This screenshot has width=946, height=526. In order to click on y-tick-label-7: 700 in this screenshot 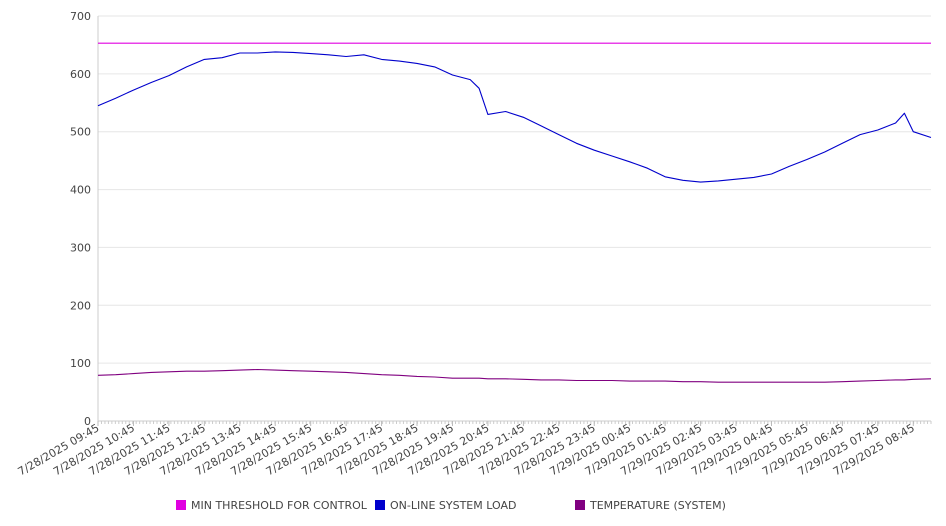, I will do `click(80, 16)`.